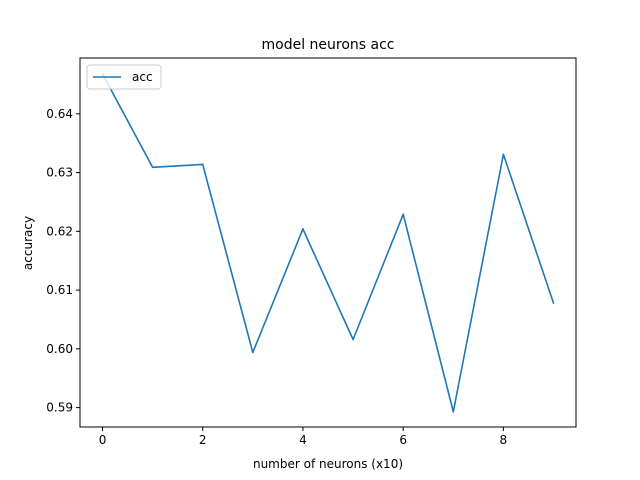  I want to click on legend-box, so click(124, 77).